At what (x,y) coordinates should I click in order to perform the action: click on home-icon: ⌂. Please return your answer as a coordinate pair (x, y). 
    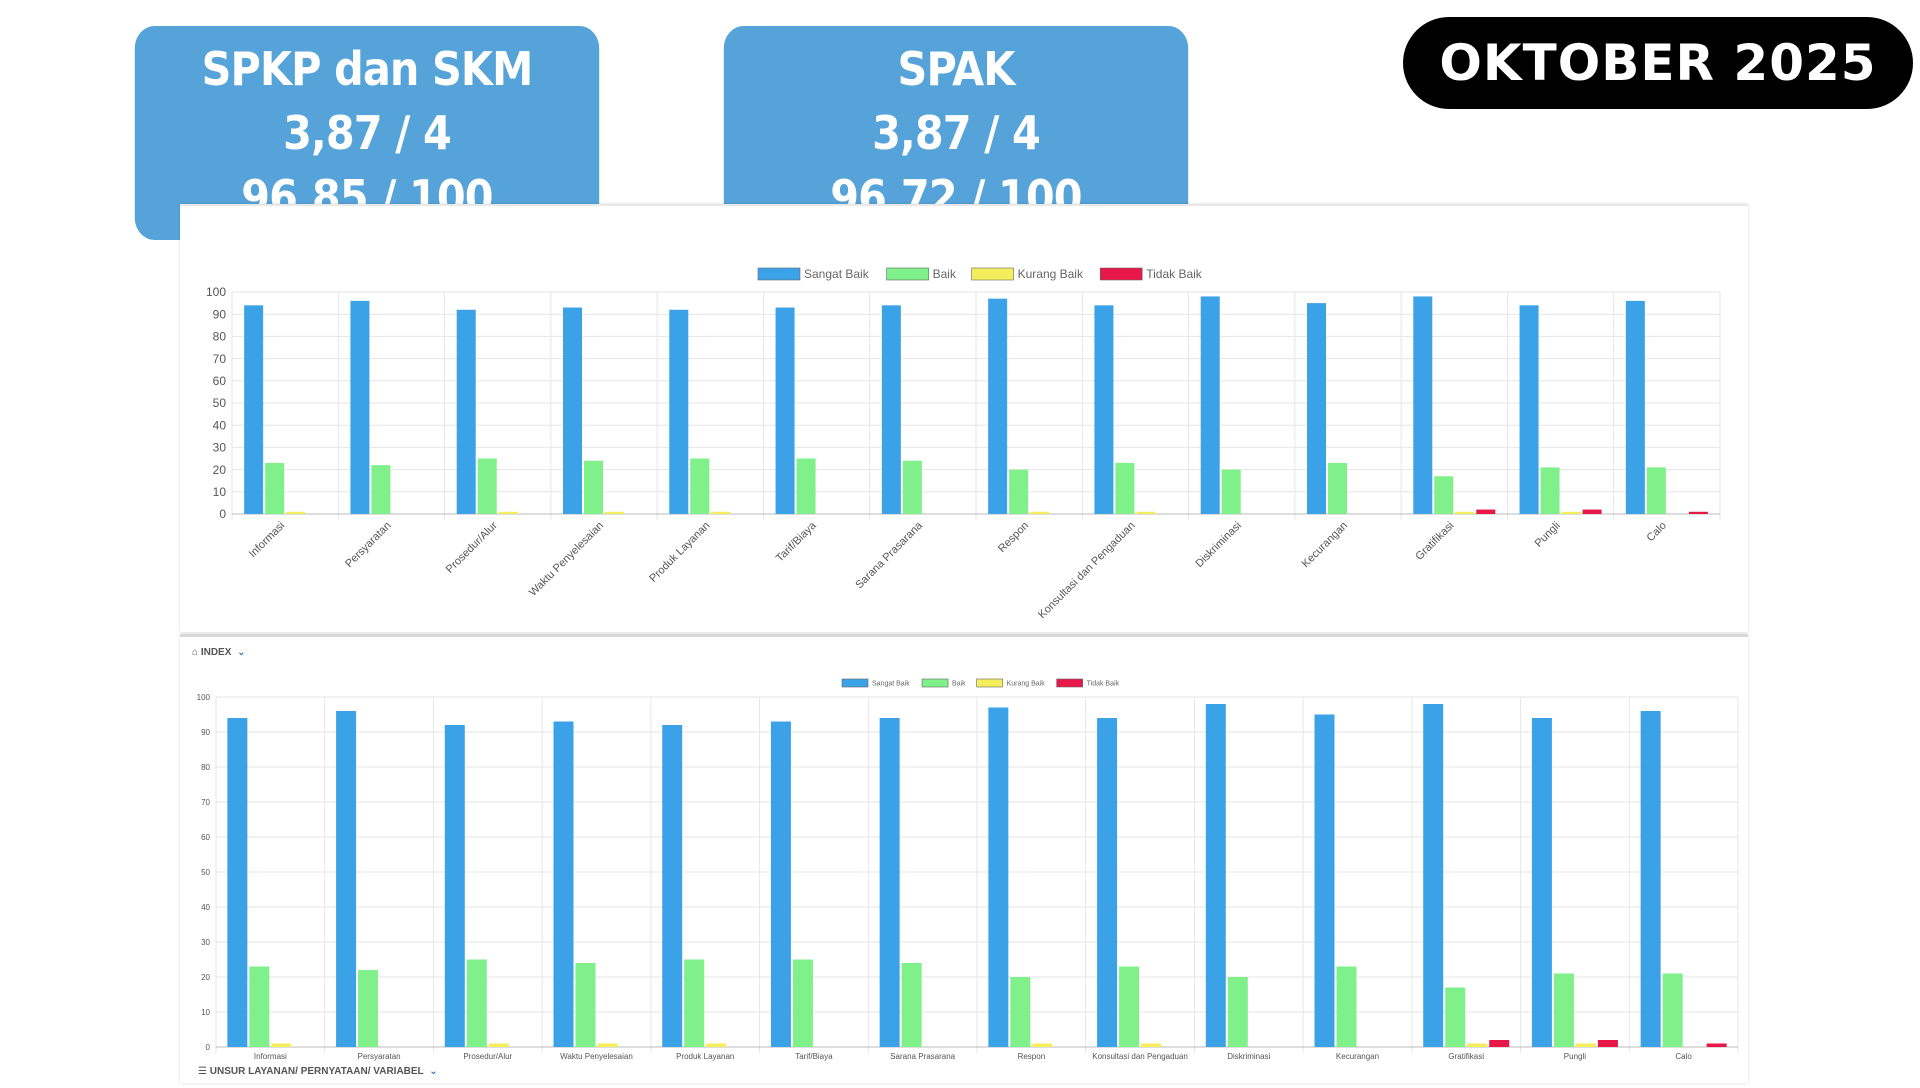
    Looking at the image, I should click on (195, 652).